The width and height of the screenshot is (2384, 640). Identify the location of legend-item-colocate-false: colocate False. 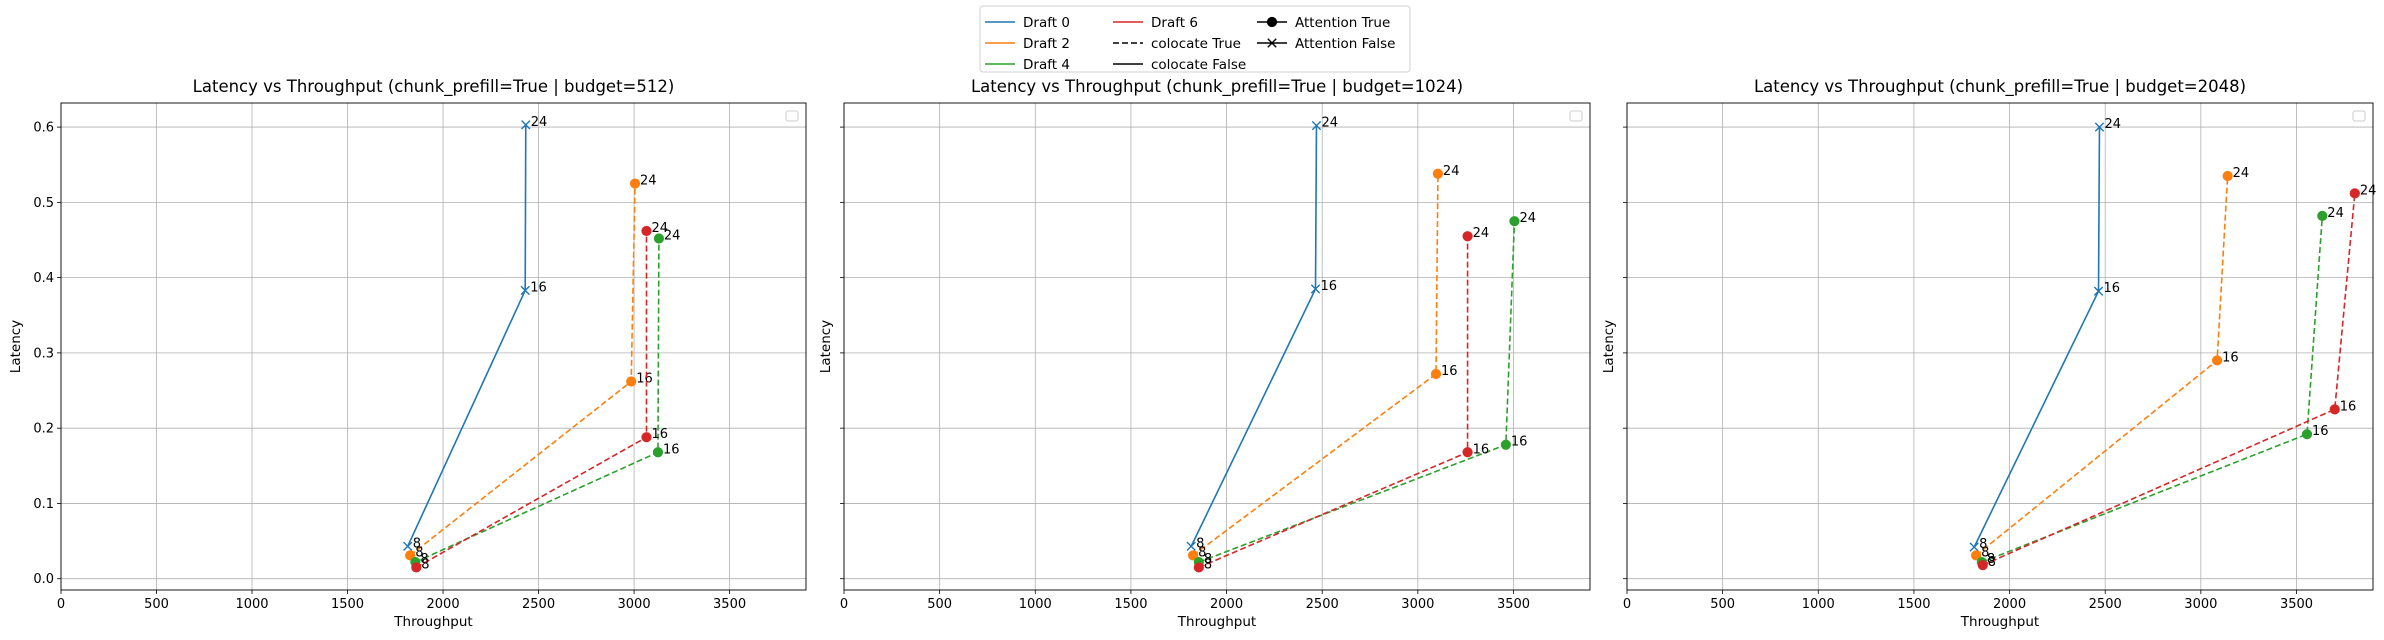
(1179, 65).